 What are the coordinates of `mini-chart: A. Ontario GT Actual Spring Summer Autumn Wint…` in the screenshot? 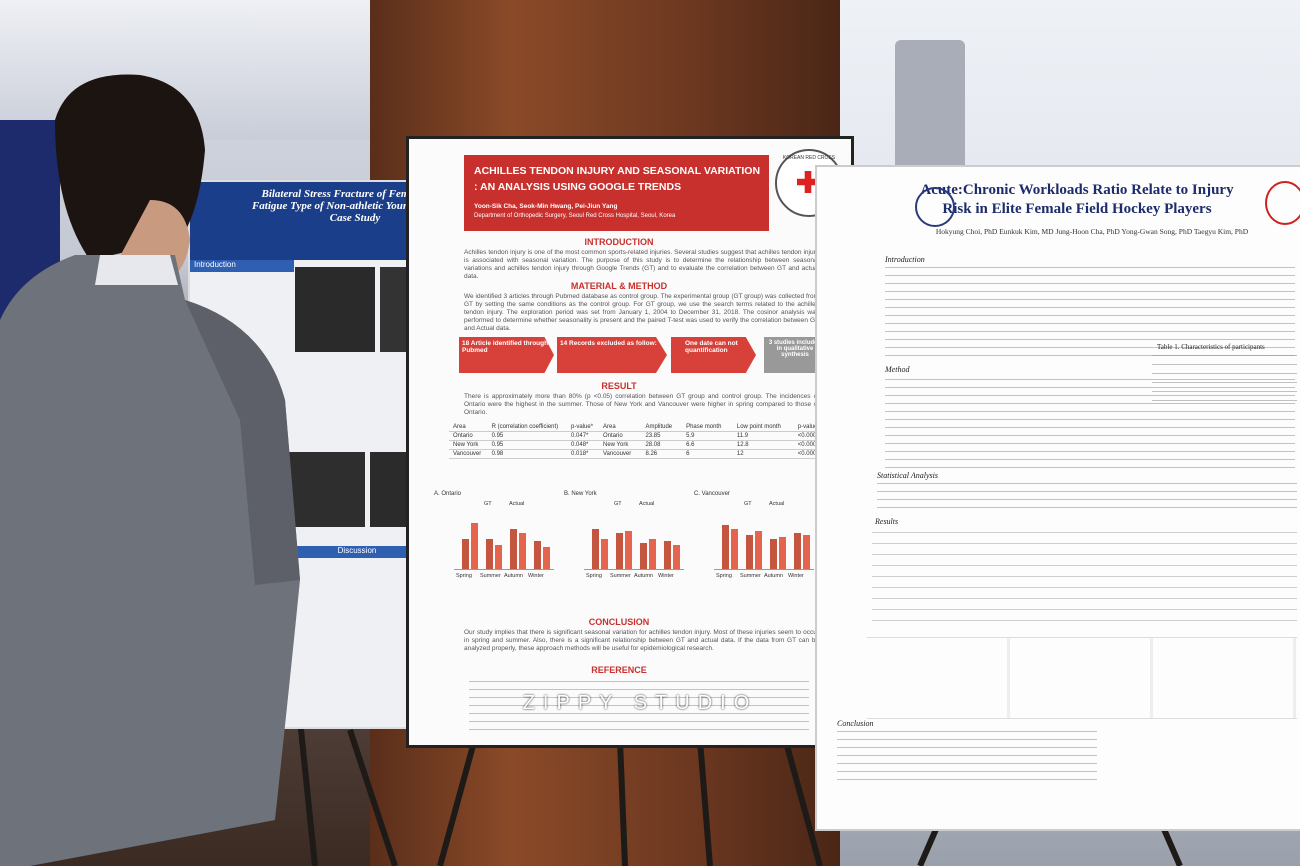 It's located at (496, 543).